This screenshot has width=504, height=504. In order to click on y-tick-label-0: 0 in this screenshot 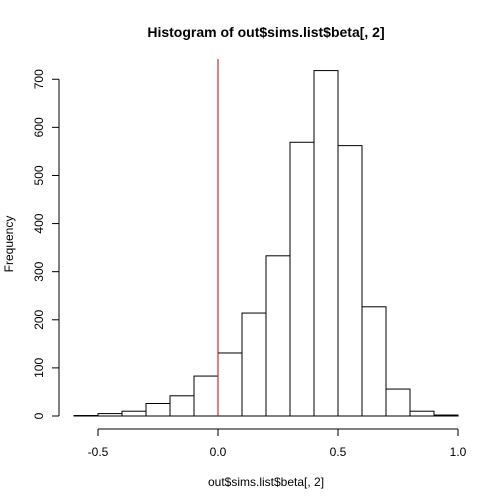, I will do `click(39, 415)`.